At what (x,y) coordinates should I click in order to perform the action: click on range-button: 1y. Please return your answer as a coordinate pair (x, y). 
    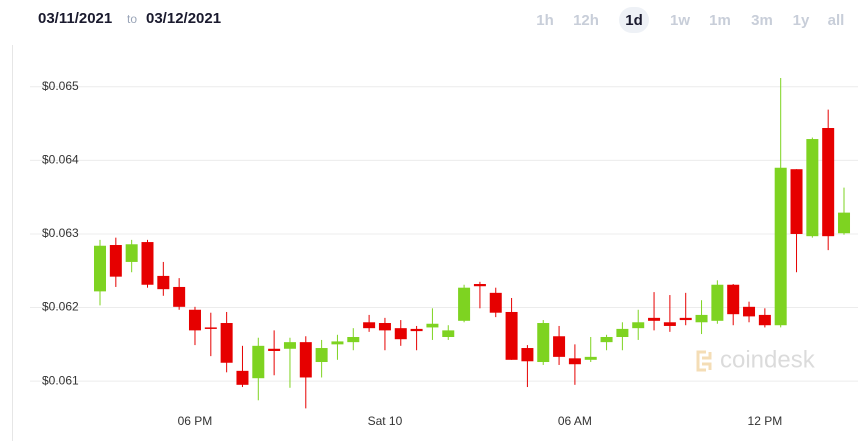
    Looking at the image, I should click on (801, 20).